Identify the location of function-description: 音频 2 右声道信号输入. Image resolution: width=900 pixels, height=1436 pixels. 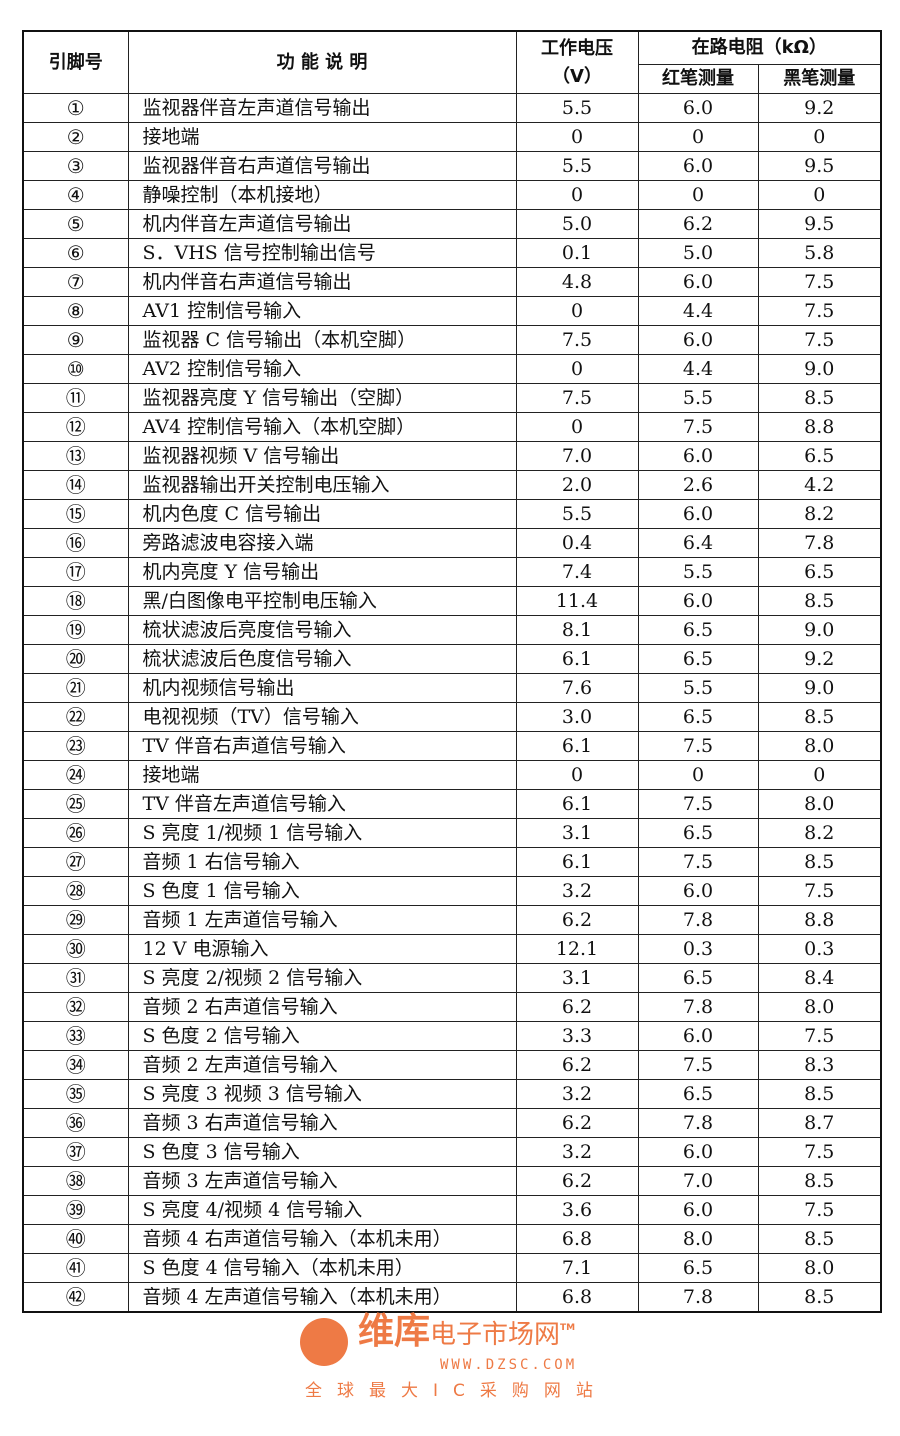
(322, 1007).